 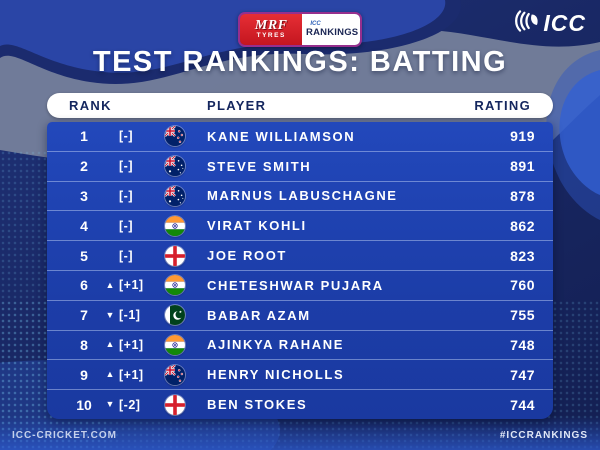 I want to click on table-row: 2 [-] STEVE SMITH 891, so click(x=300, y=165).